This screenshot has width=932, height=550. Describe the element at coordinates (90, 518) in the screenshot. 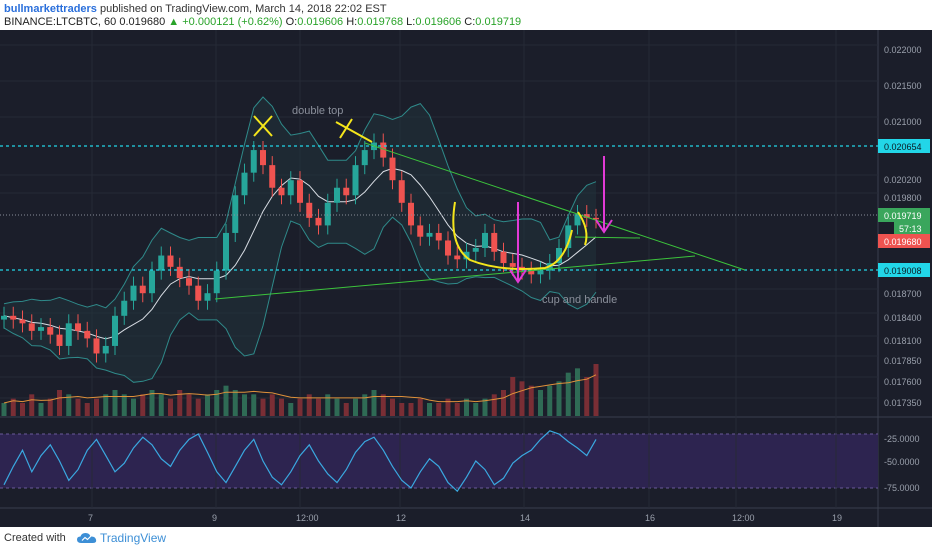

I see `time-tick: 7` at that location.